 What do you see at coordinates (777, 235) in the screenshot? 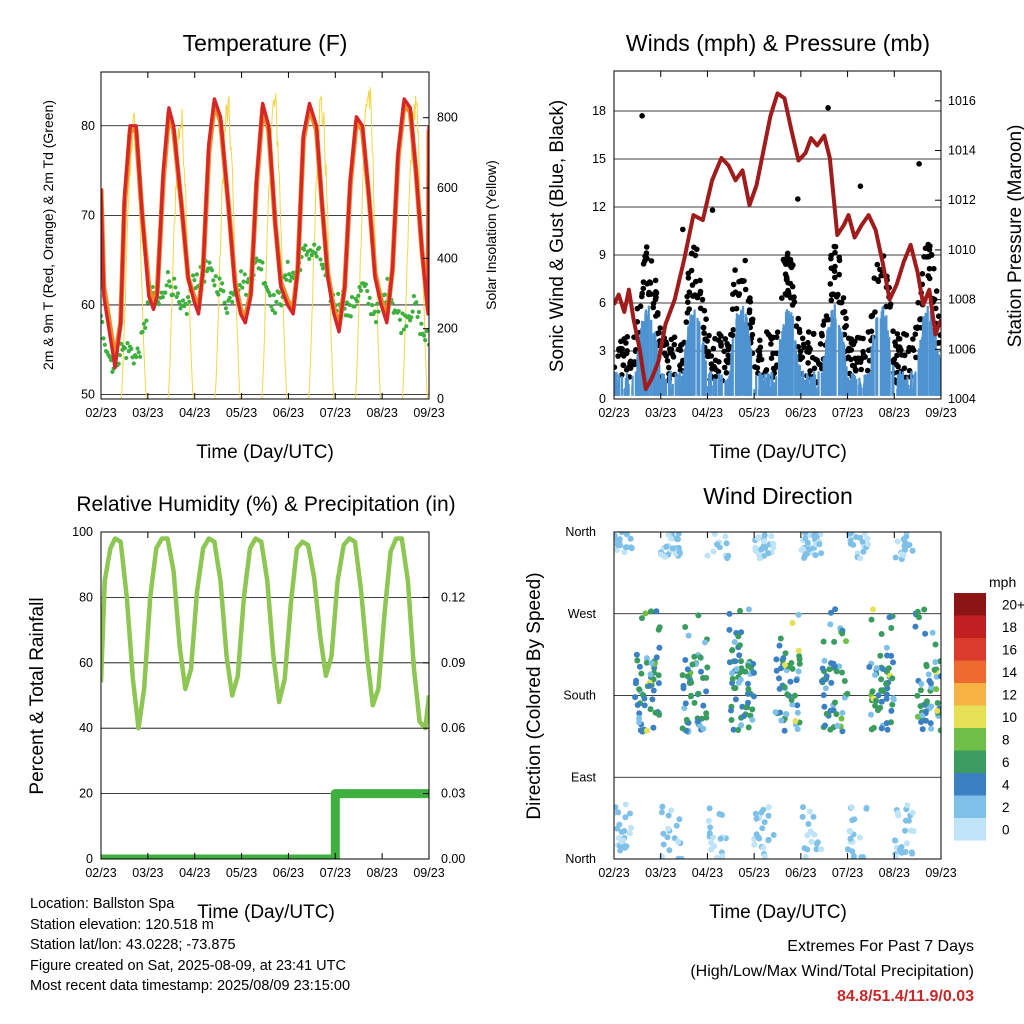
I see `winds-plot-frame` at bounding box center [777, 235].